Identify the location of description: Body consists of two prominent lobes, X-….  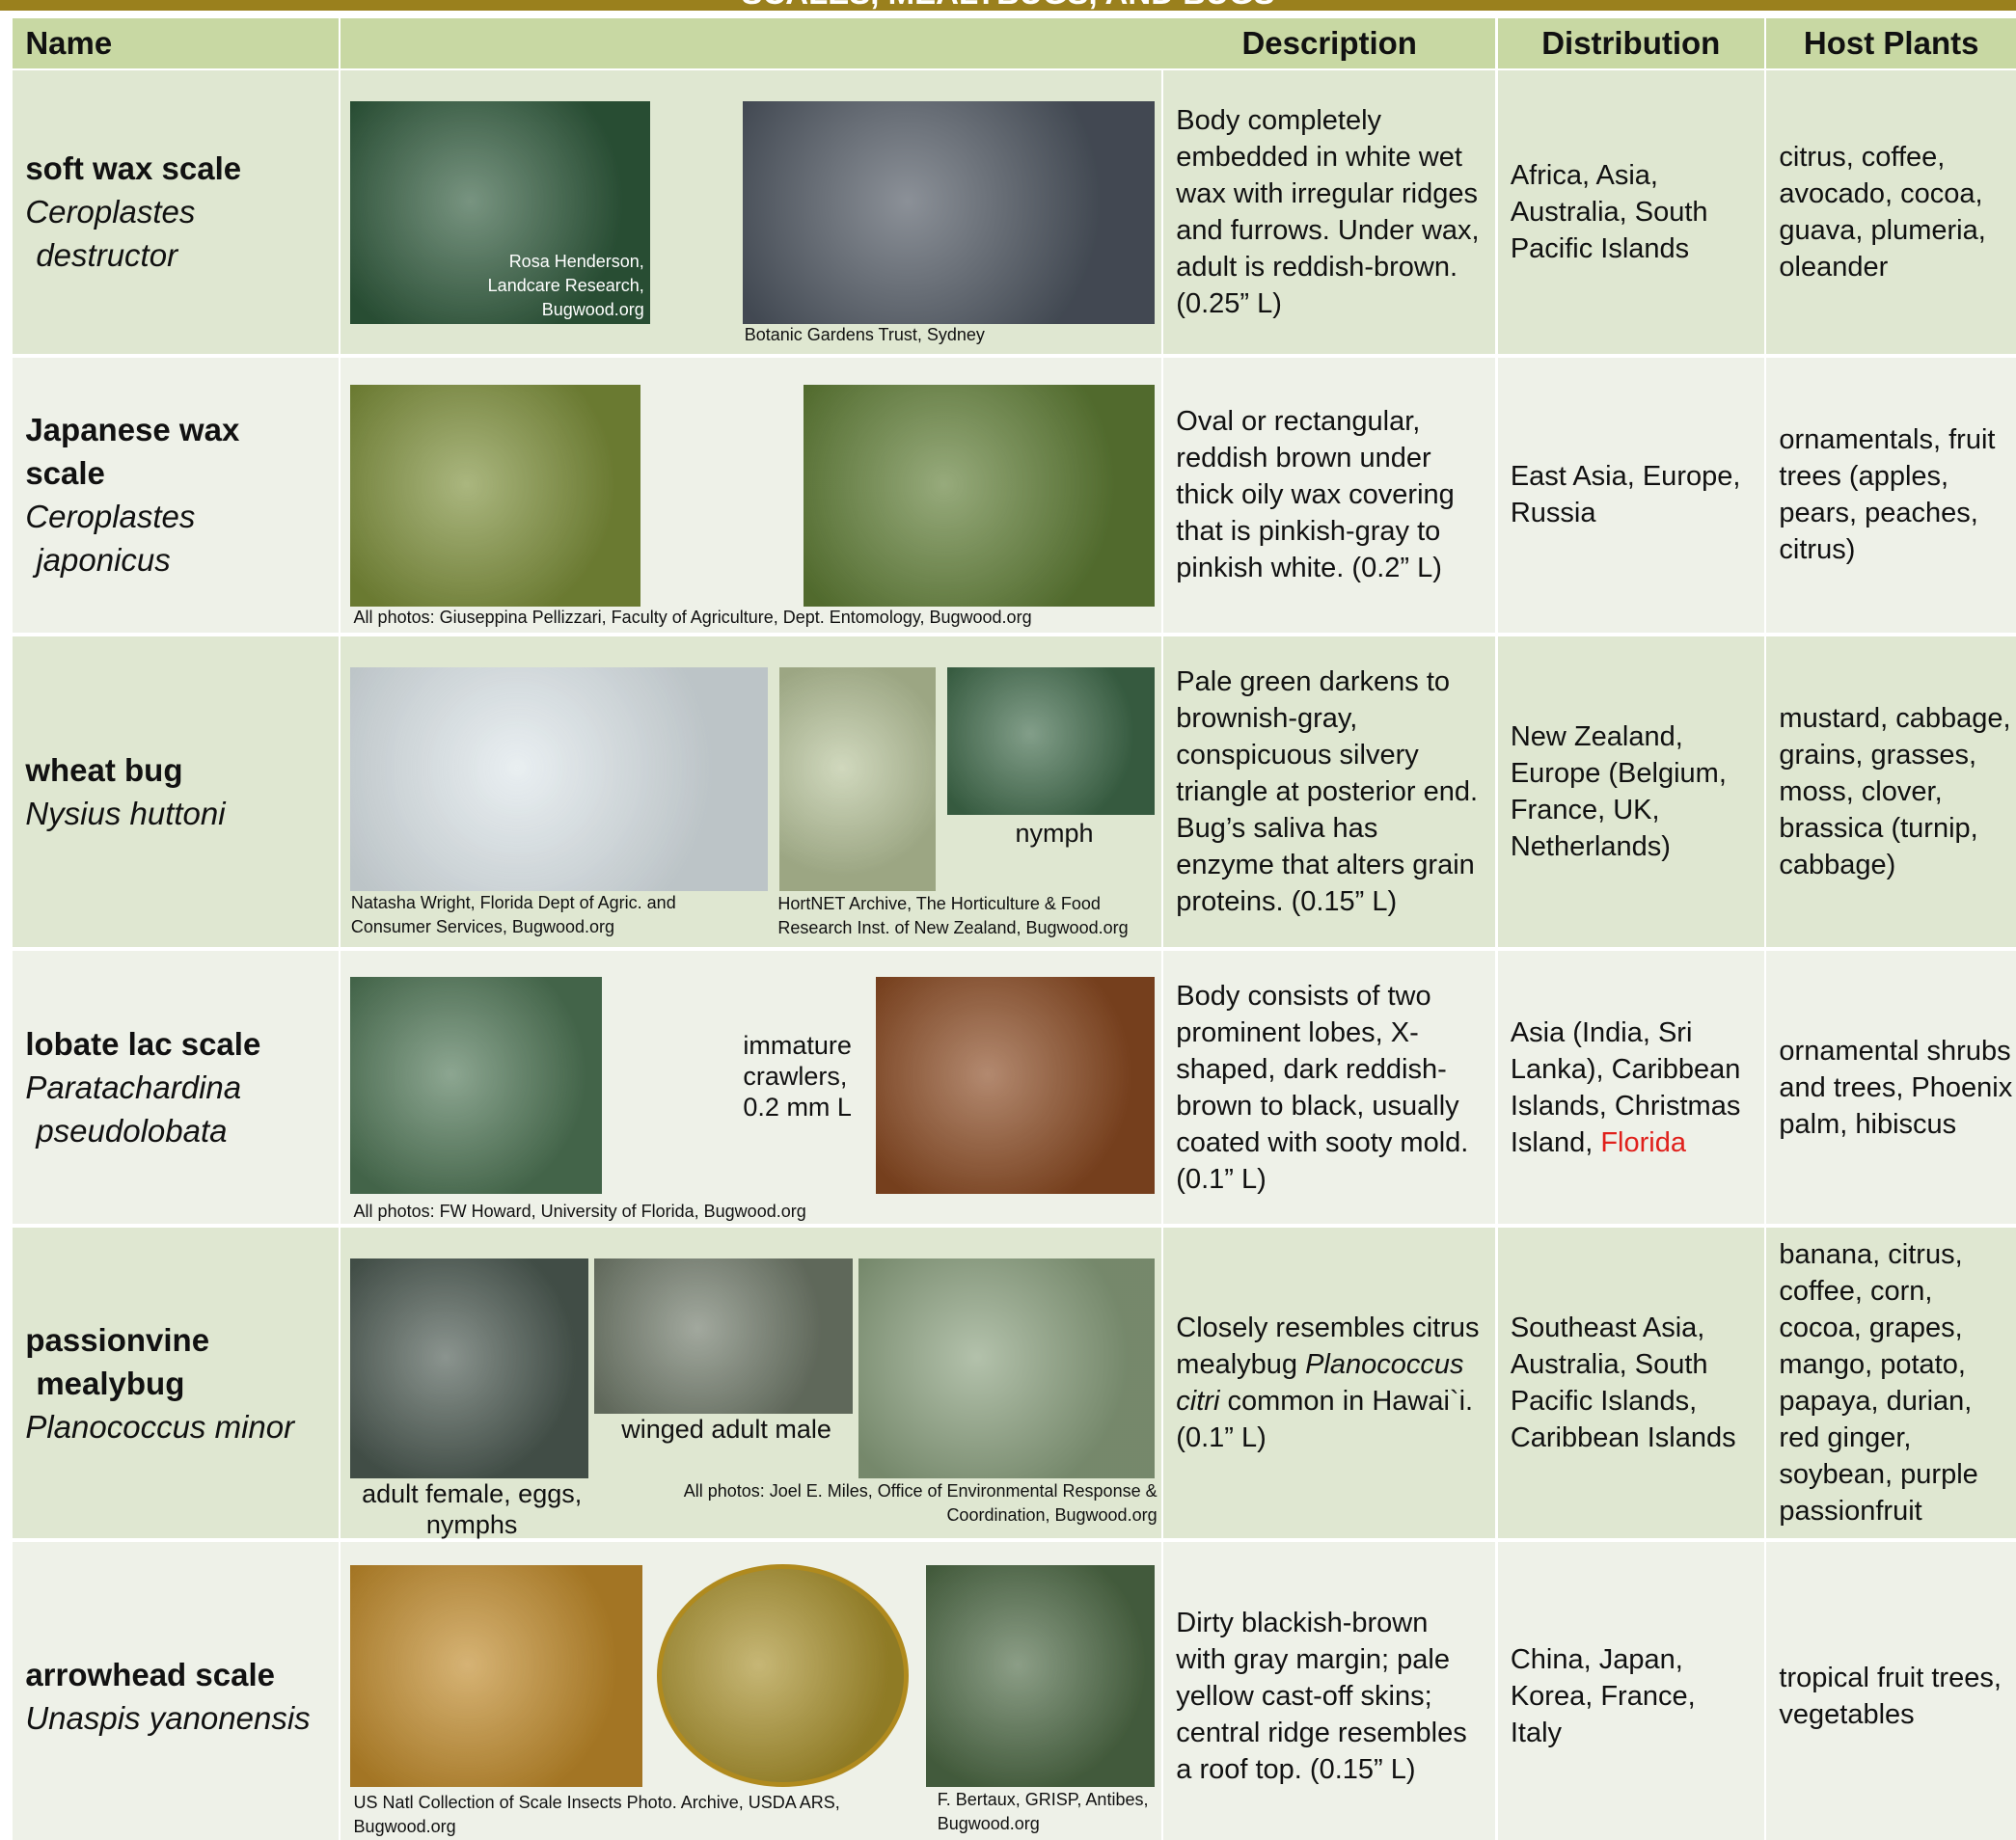
(1330, 1088).